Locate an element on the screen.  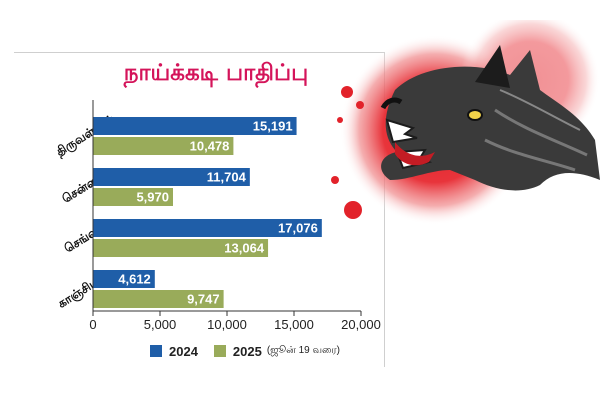
angry-dog-icon is located at coordinates (490, 118).